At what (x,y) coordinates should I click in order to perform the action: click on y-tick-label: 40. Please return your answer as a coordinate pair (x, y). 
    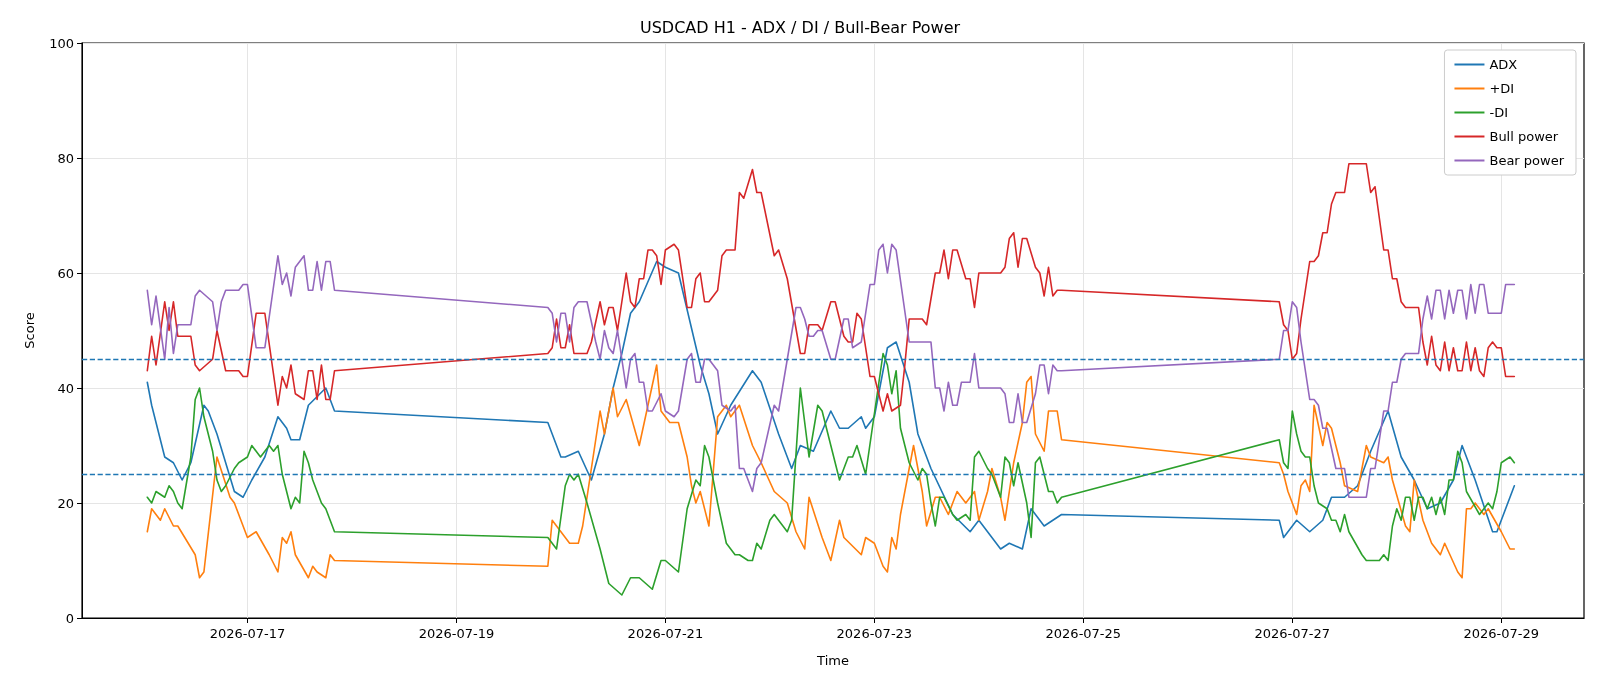
    Looking at the image, I should click on (65, 388).